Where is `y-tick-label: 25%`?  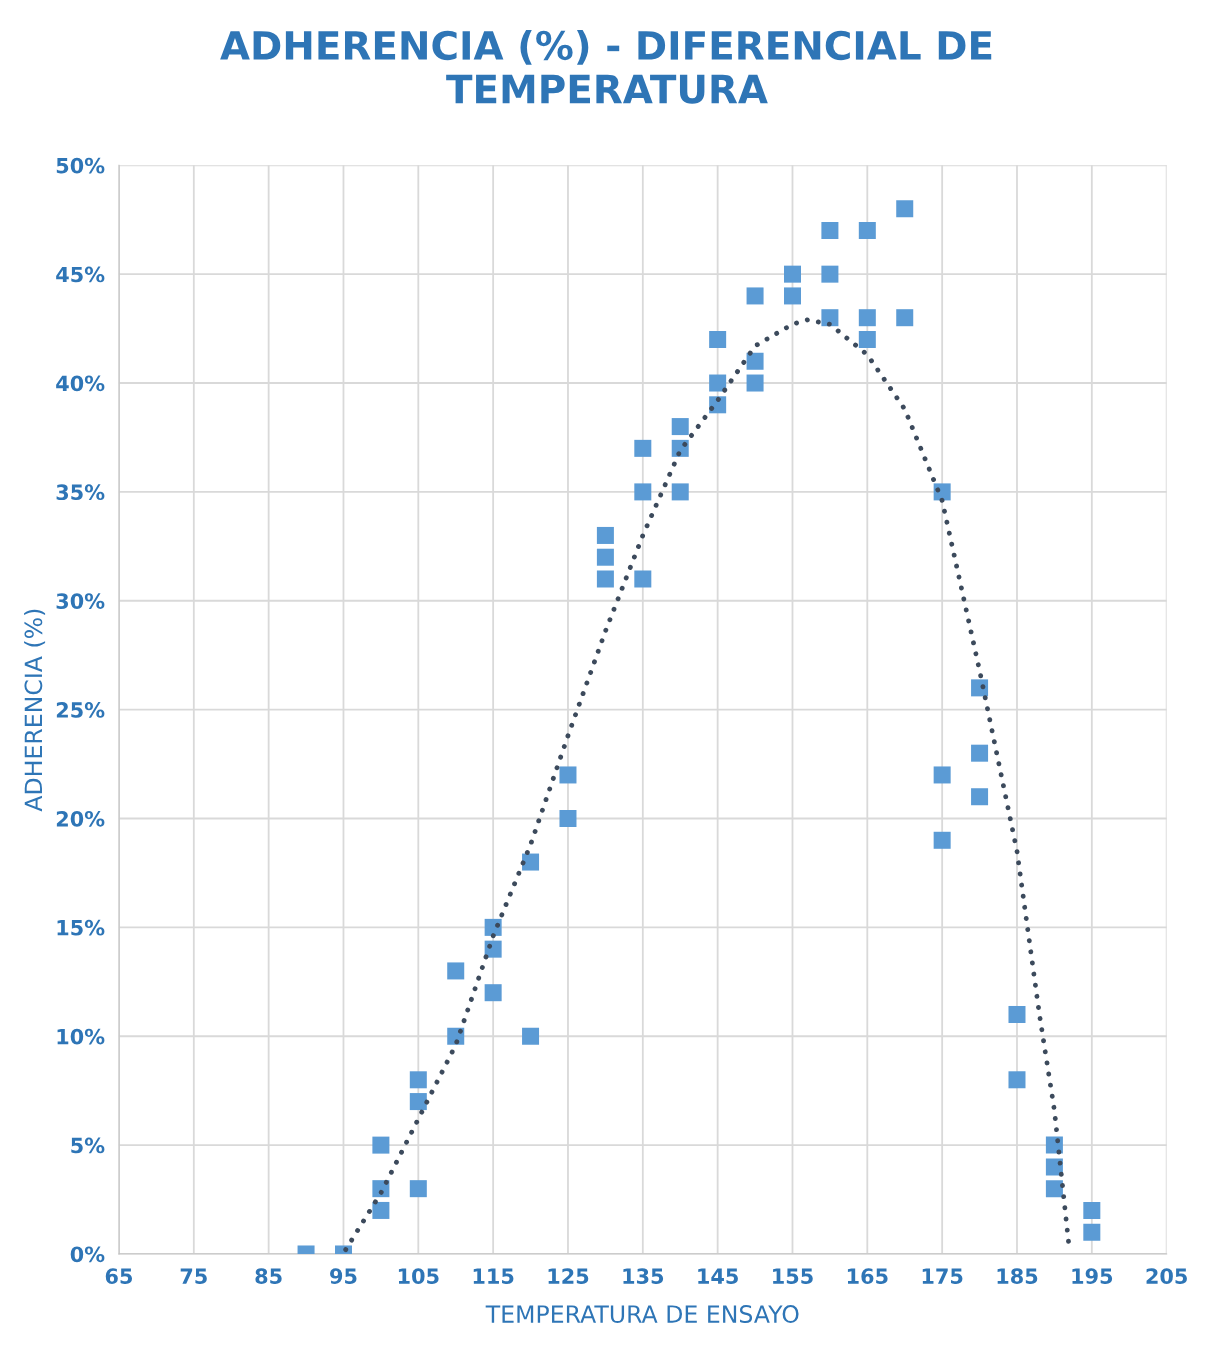 y-tick-label: 25% is located at coordinates (80, 710).